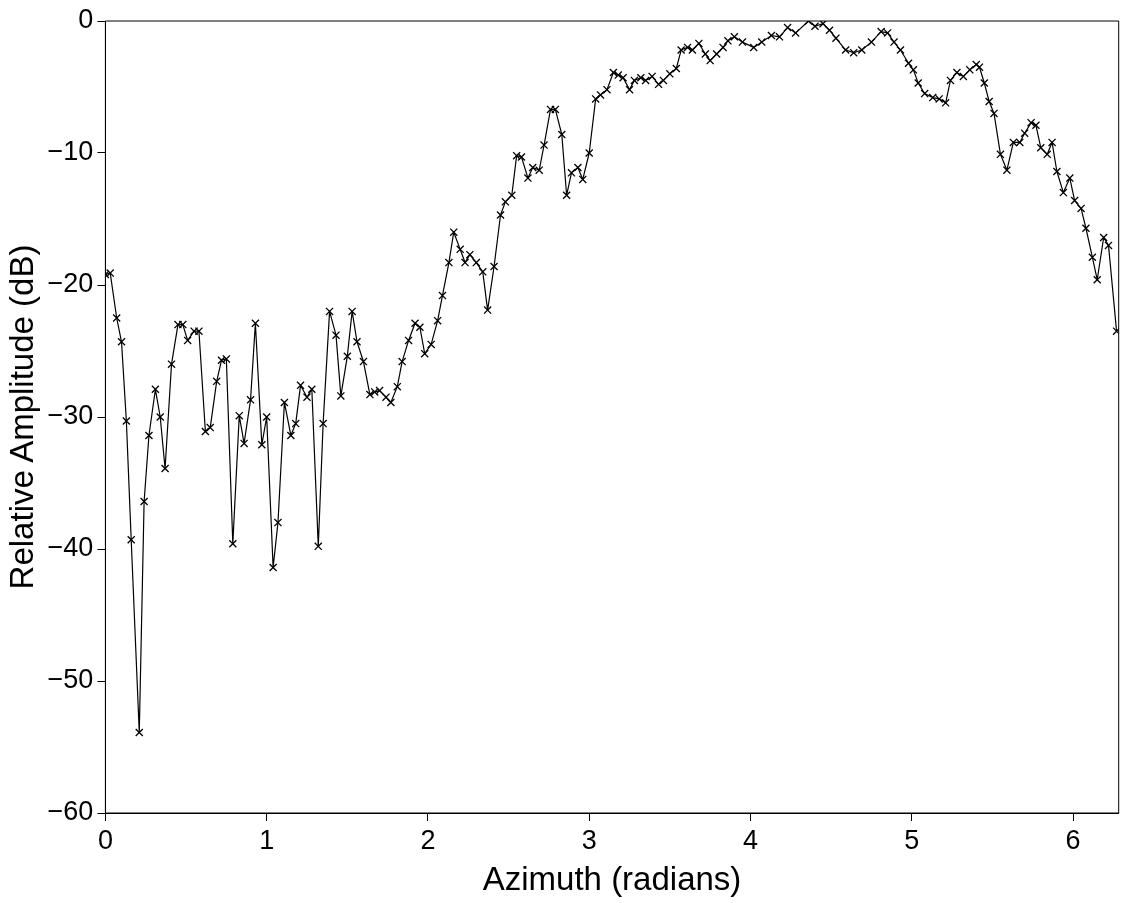  I want to click on x-tick-label: 1, so click(267, 839).